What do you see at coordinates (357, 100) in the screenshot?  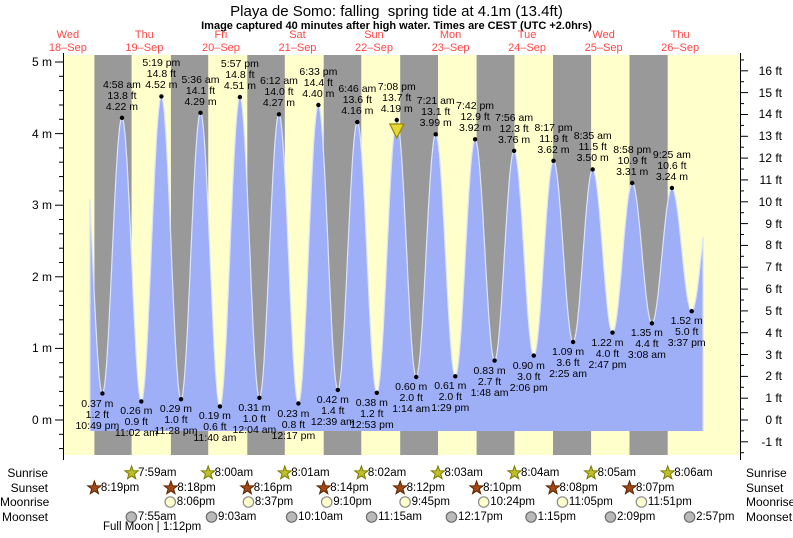 I see `high-tide-label: 6:46 am 13.6 ft 4.16 m` at bounding box center [357, 100].